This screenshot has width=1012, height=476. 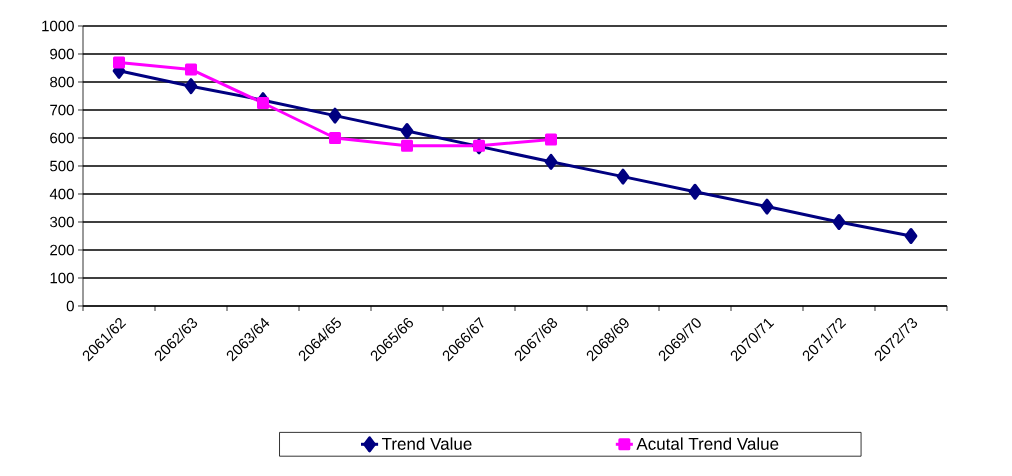 I want to click on y-tick-label: 1000, so click(x=58, y=26).